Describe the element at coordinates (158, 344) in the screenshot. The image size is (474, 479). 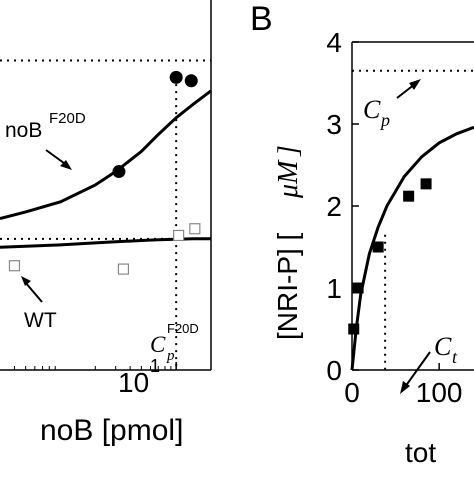
I see `panel-a-cp-label: C` at that location.